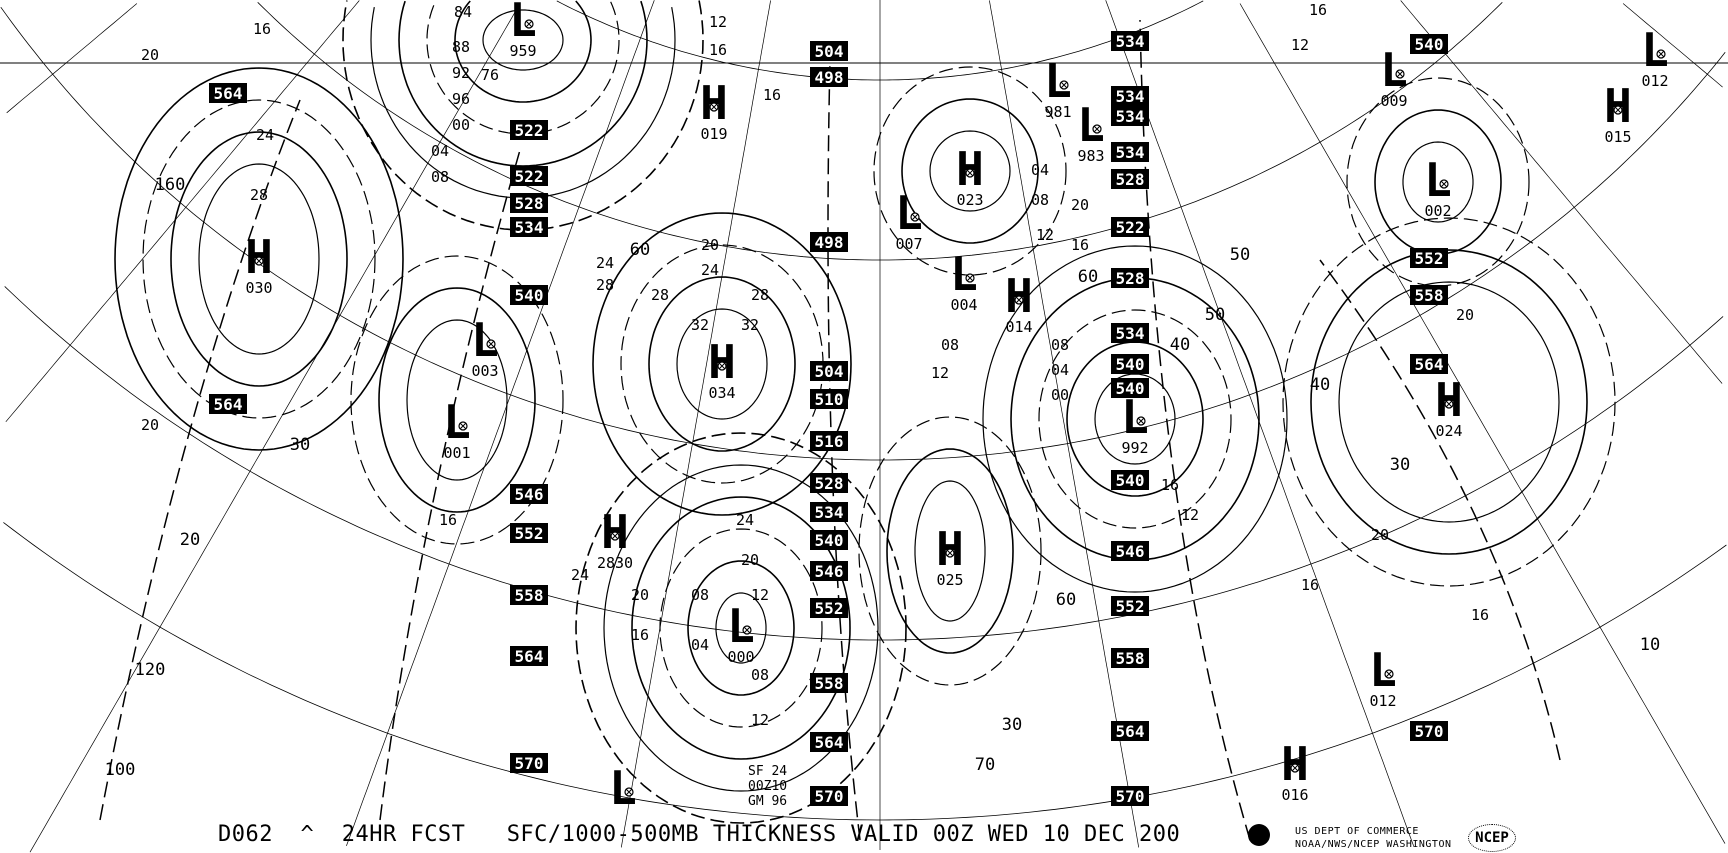  Describe the element at coordinates (1654, 81) in the screenshot. I see `central-pressure-value: 012` at that location.